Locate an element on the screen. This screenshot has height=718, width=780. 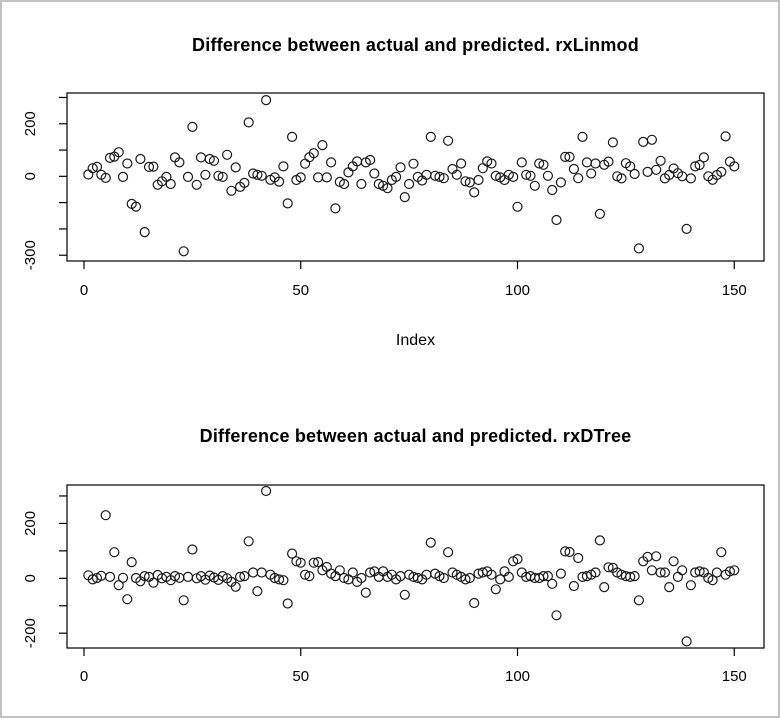
x-tick-label: 50 is located at coordinates (300, 676).